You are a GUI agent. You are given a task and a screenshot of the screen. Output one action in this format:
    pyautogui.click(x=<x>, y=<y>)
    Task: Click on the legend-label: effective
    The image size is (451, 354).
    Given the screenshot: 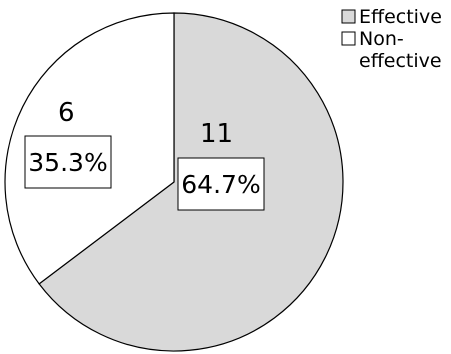 What is the action you would take?
    pyautogui.click(x=400, y=61)
    